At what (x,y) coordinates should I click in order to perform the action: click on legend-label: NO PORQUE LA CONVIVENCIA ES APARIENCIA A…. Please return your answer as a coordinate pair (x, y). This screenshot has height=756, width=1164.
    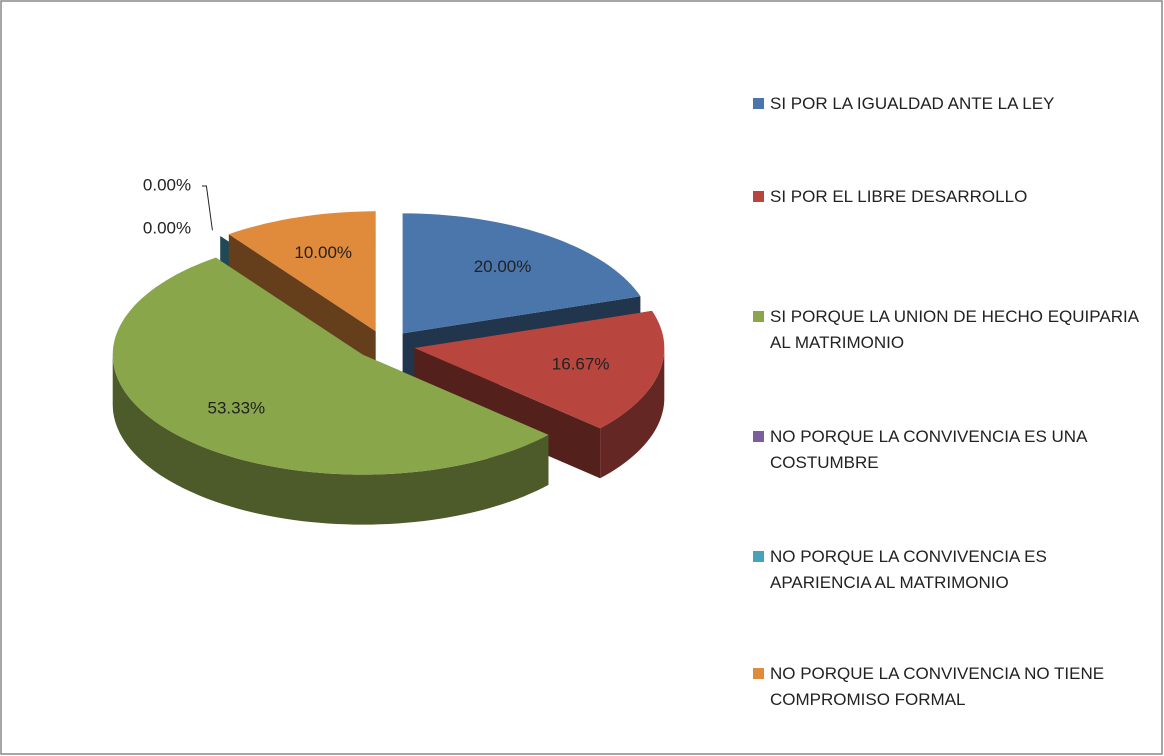
    Looking at the image, I should click on (908, 569).